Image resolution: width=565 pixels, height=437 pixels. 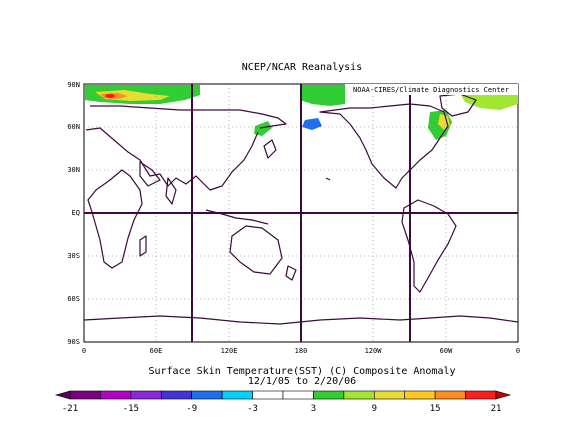 I want to click on coast-eurasia-north, so click(x=188, y=117).